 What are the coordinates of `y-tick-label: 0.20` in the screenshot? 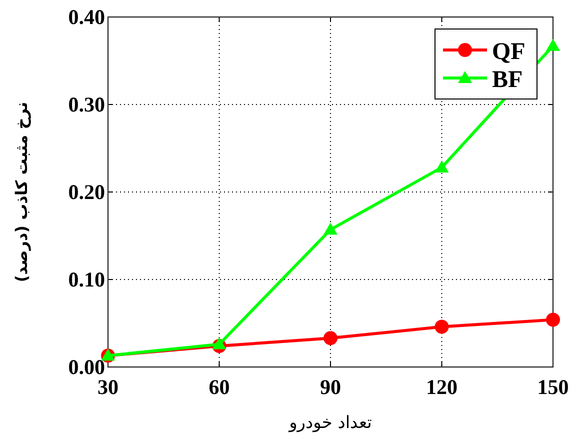 It's located at (86, 192).